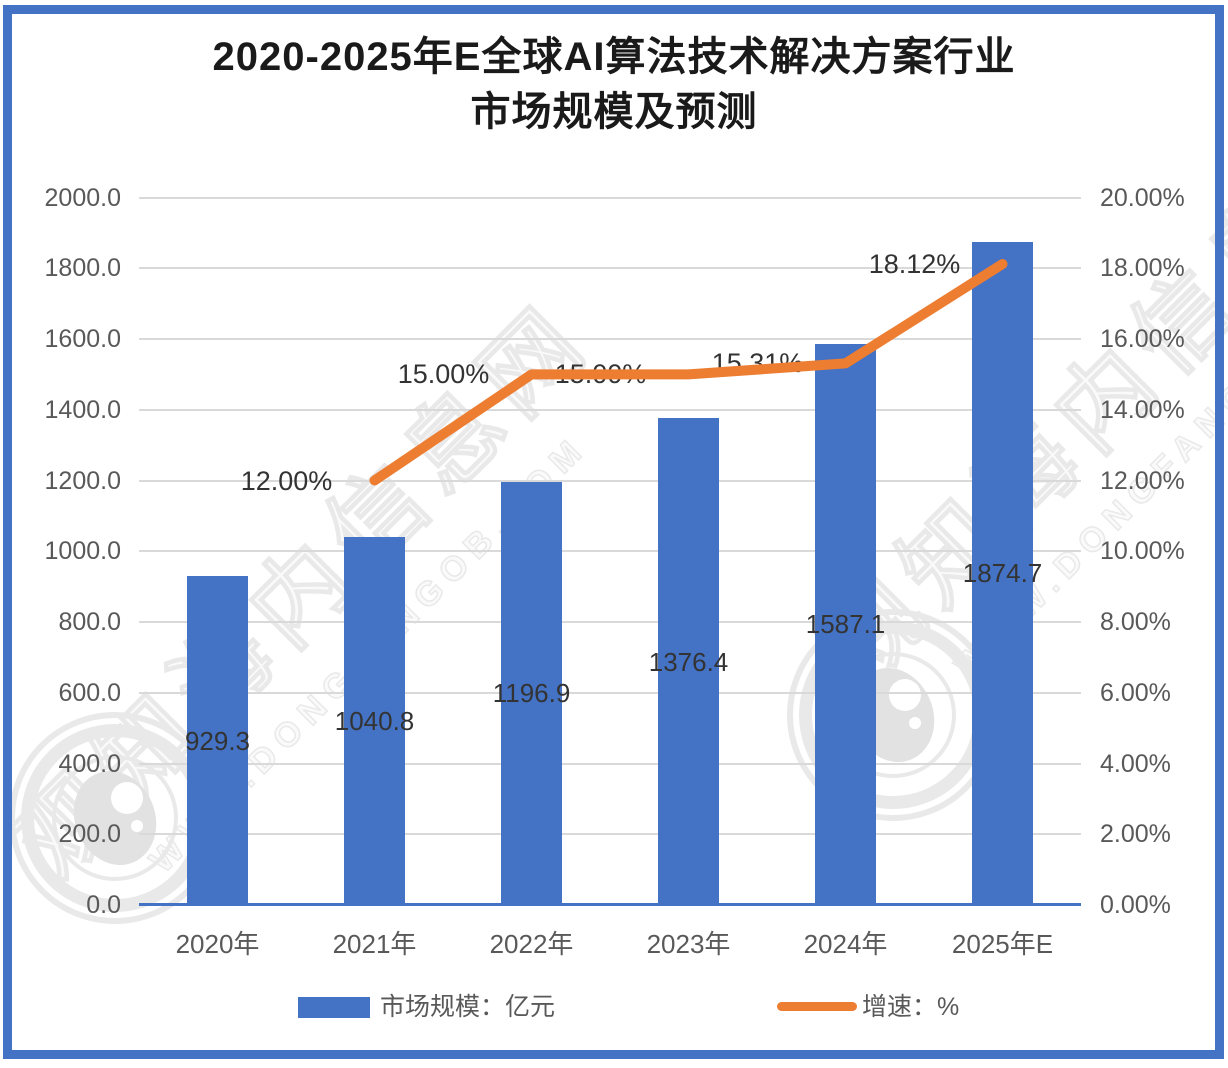  Describe the element at coordinates (1142, 339) in the screenshot. I see `y-axis-right-tick-label: 16.00%` at that location.